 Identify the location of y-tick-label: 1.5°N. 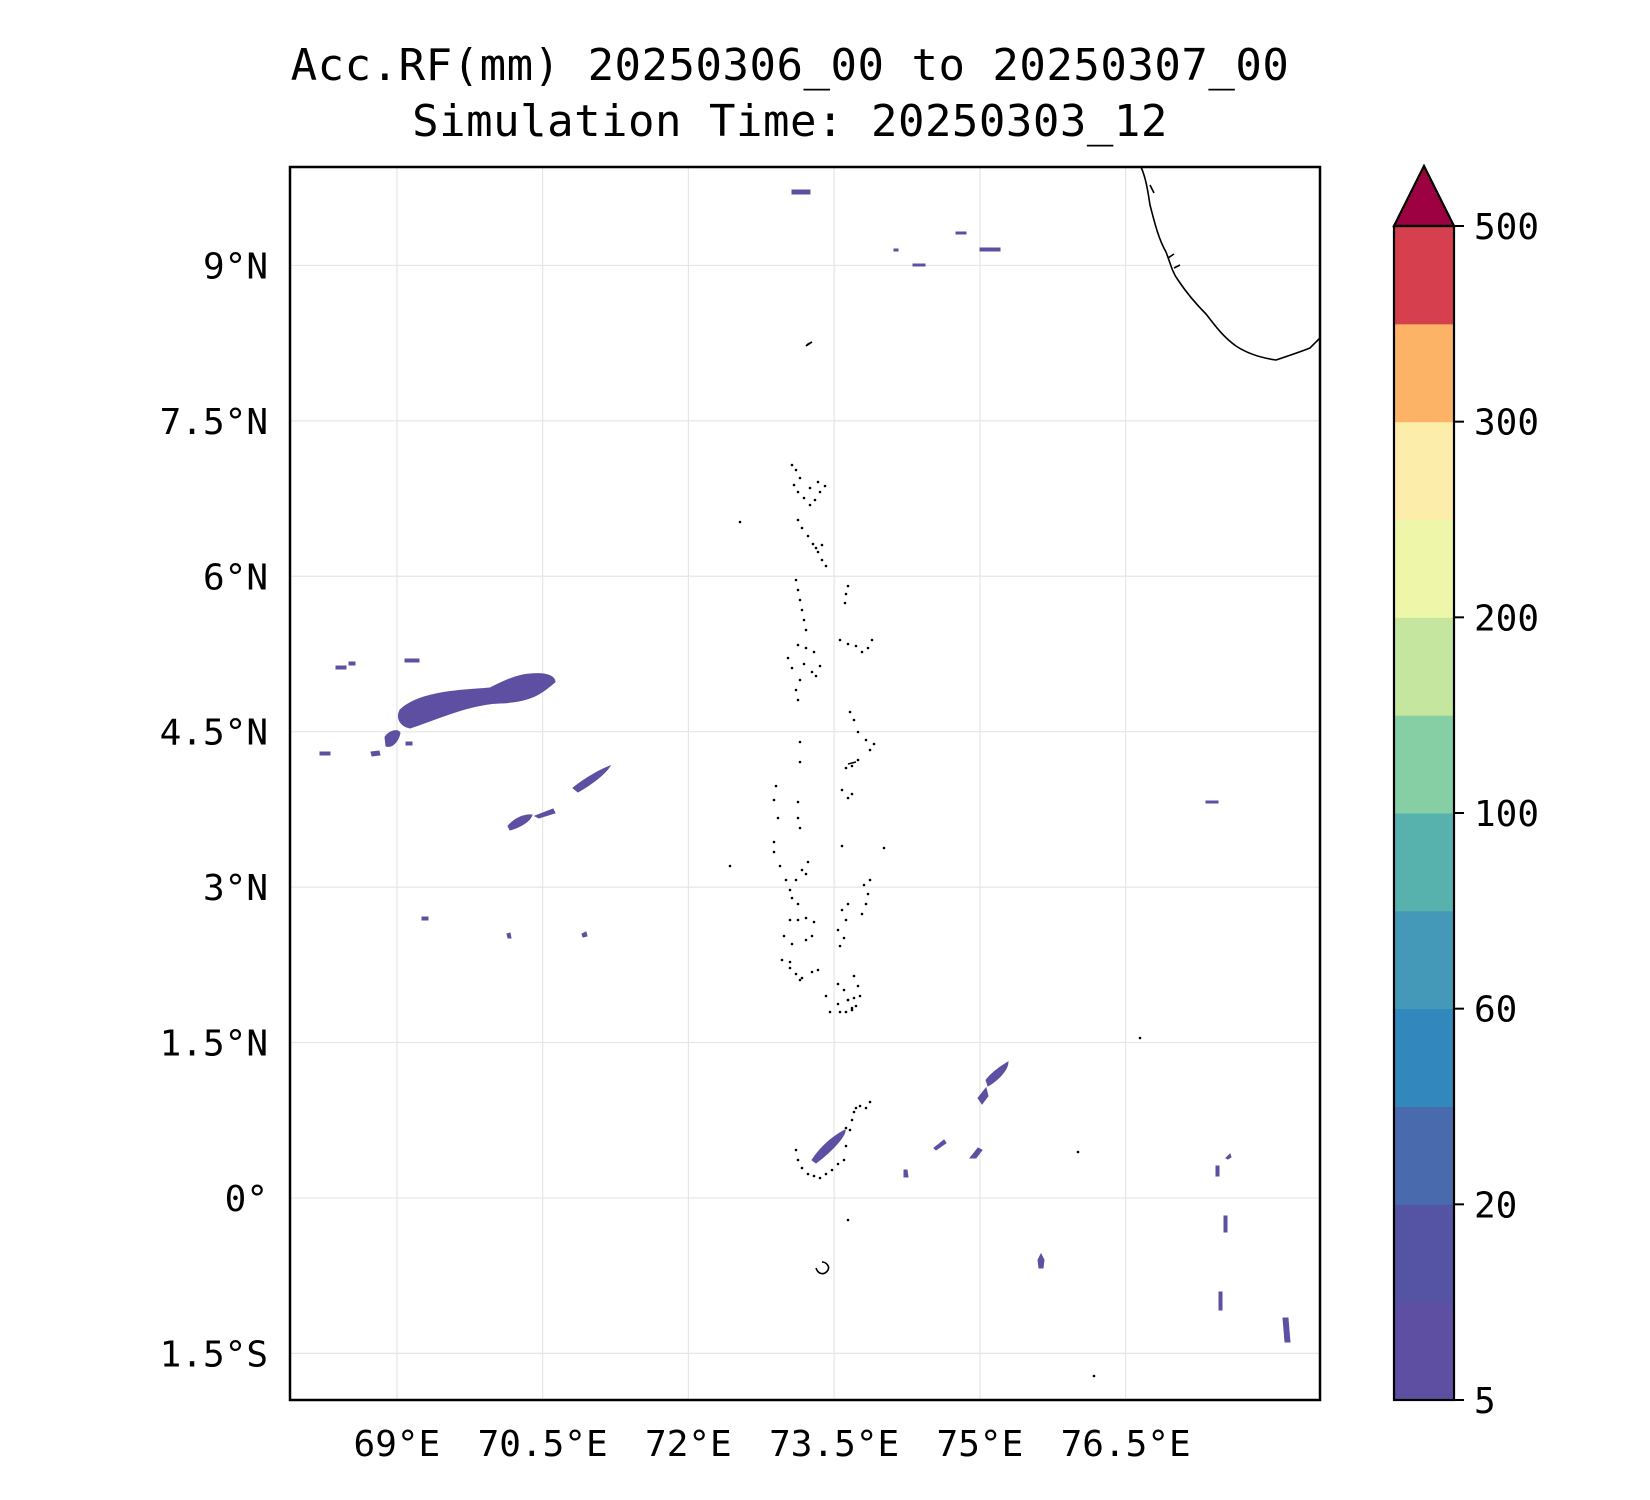
(214, 1044).